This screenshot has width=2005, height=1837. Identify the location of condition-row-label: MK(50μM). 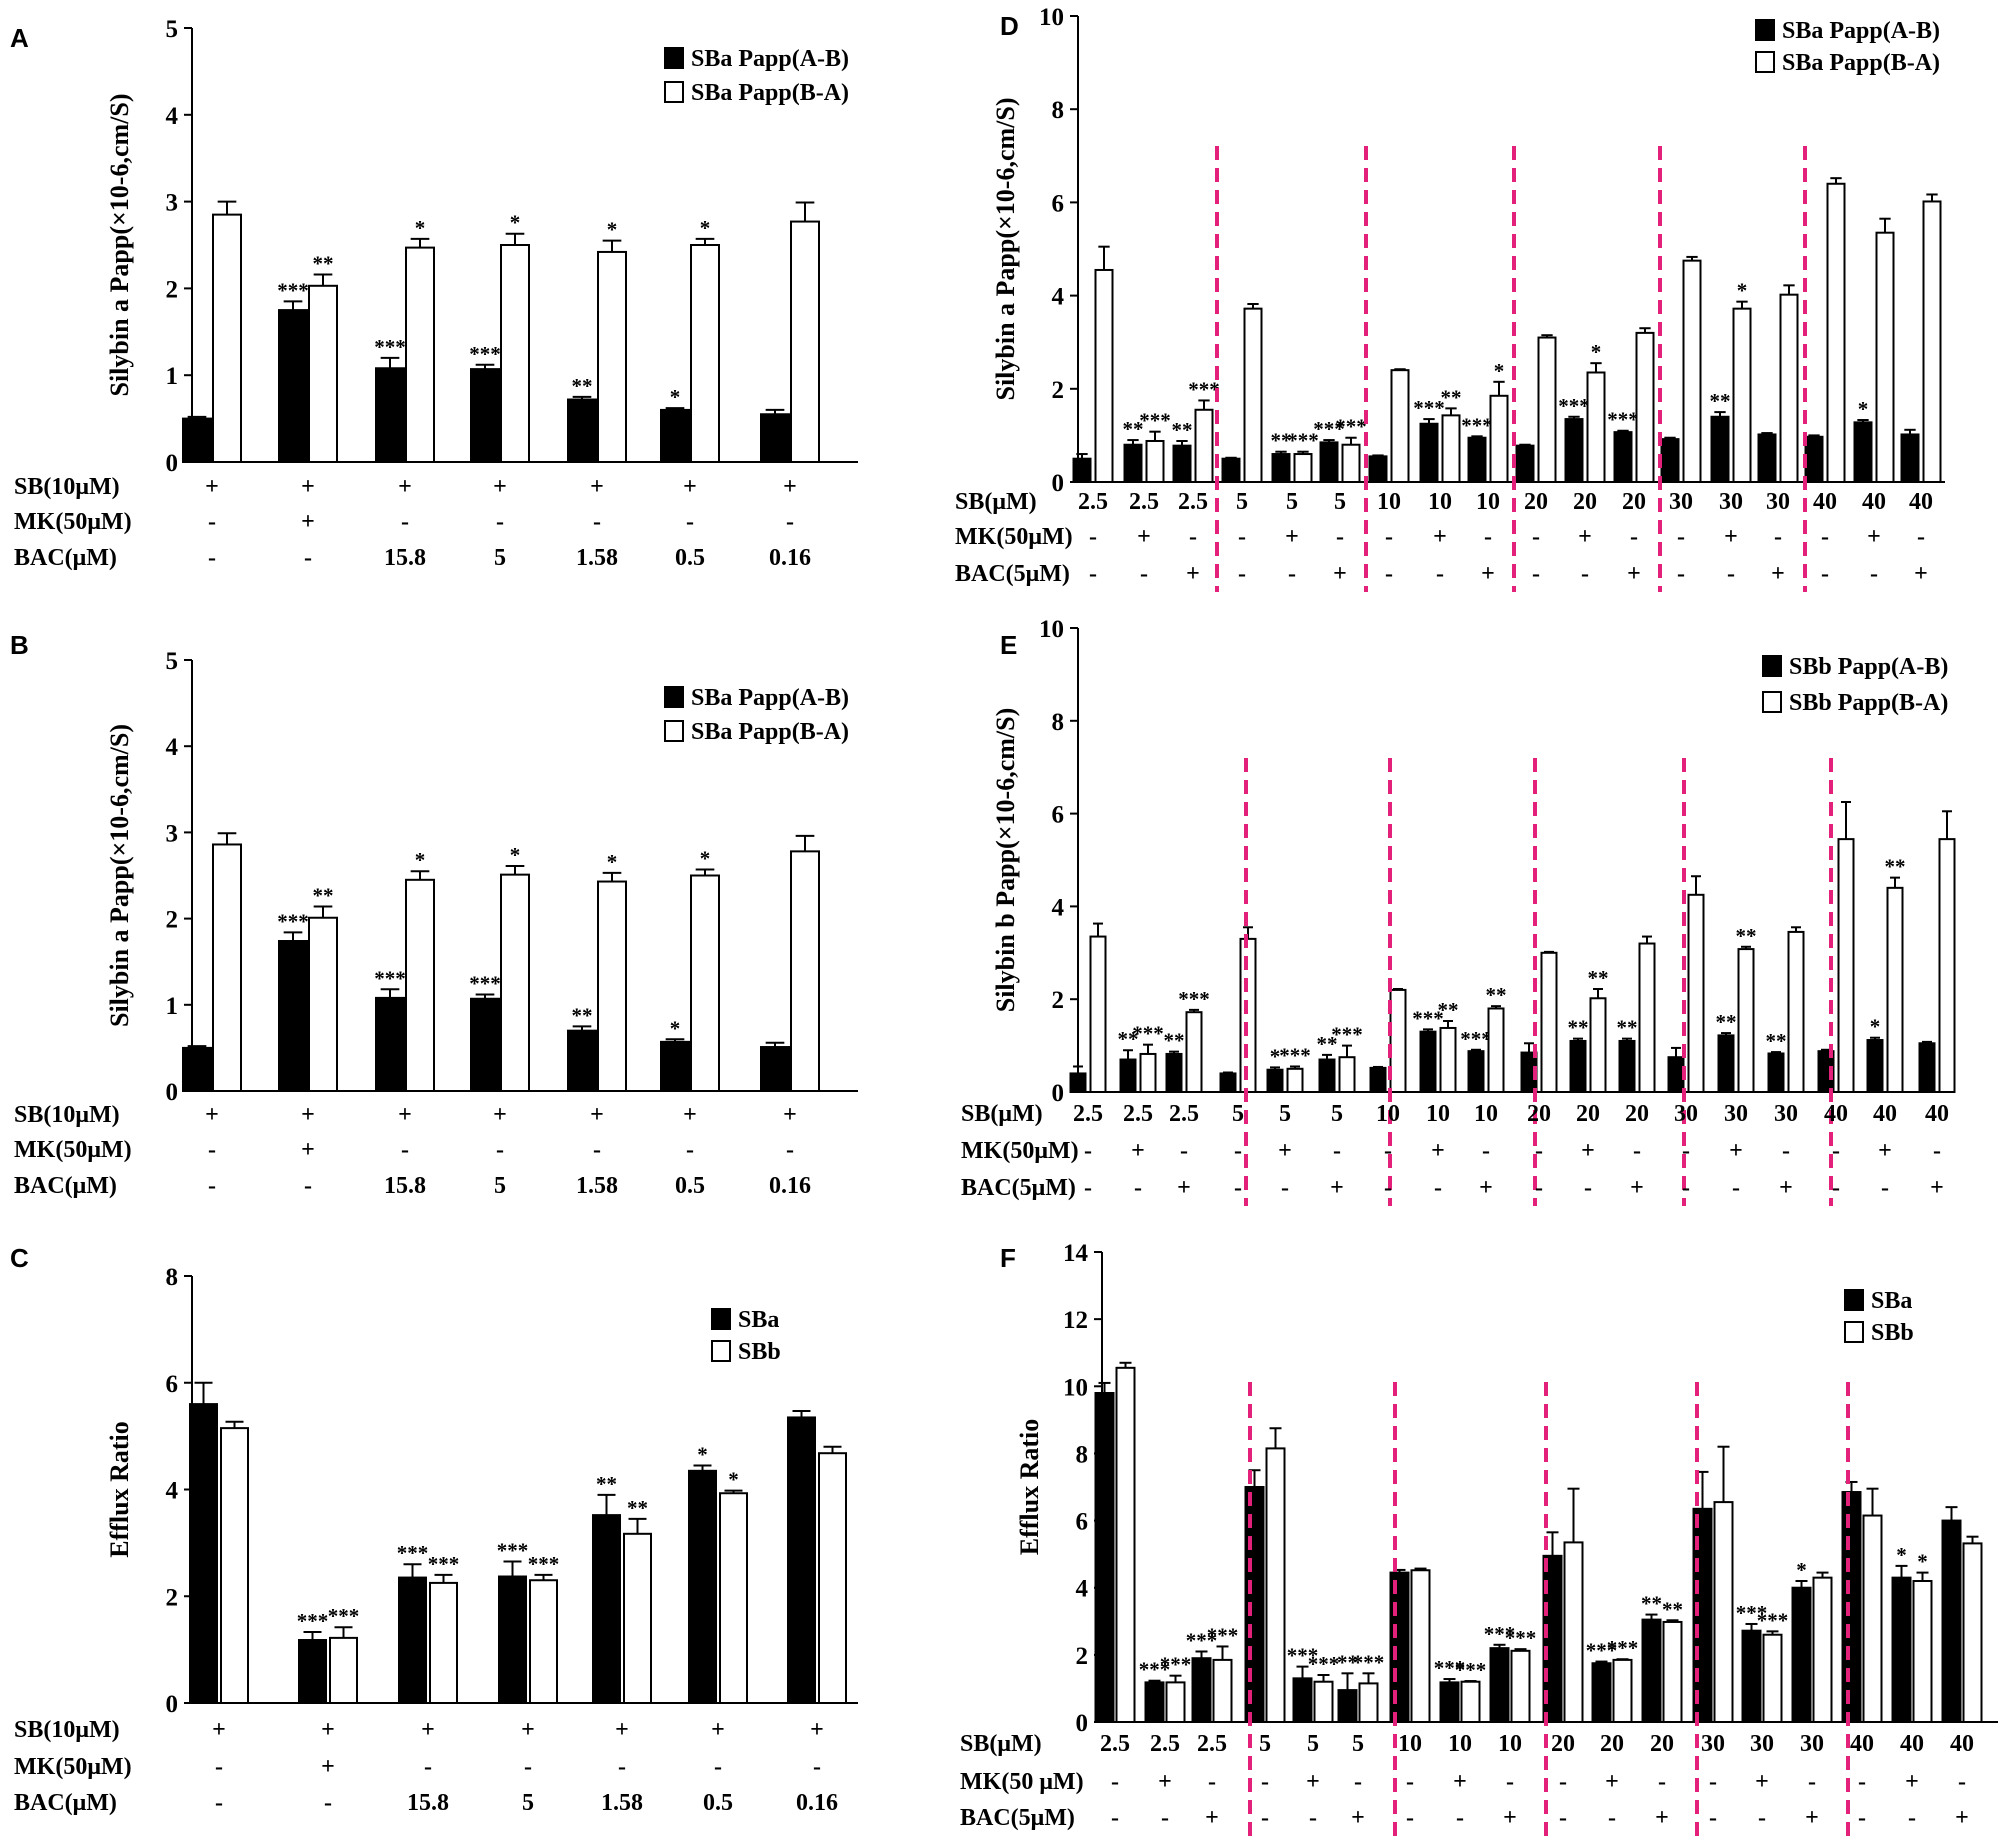
(73, 522).